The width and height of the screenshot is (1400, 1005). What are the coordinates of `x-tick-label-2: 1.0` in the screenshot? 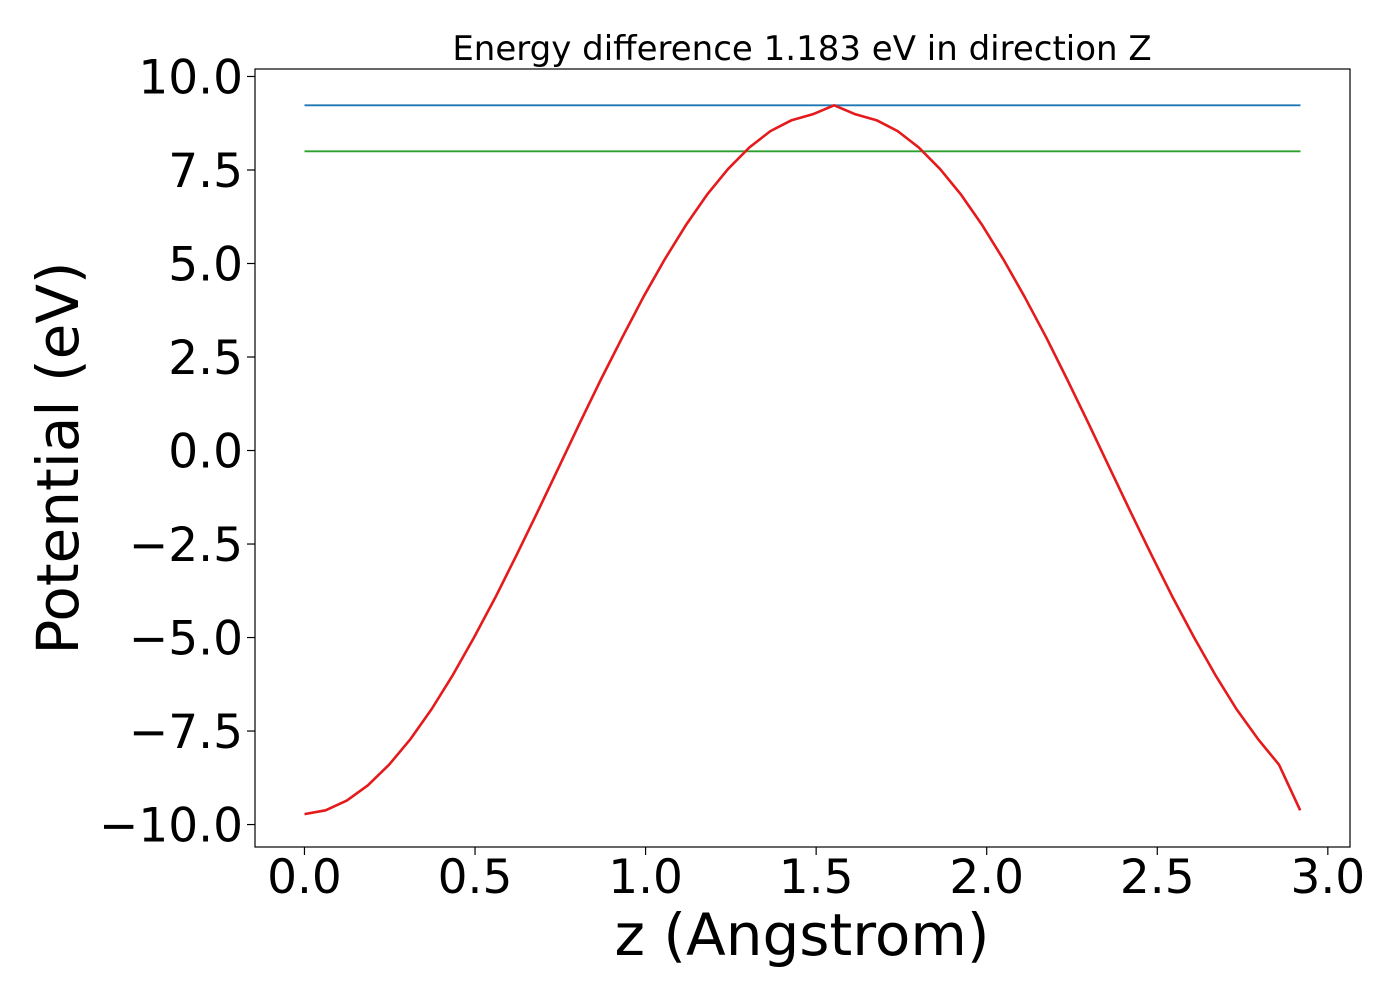 It's located at (645, 877).